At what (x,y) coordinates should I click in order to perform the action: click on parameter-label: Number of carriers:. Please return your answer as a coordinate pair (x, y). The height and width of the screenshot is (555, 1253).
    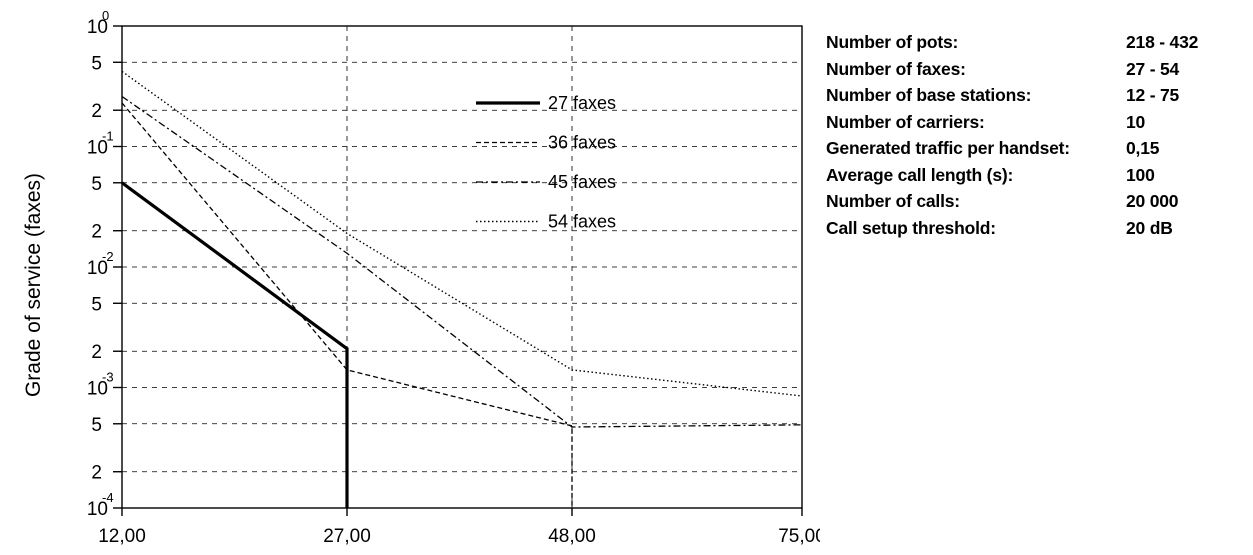
    Looking at the image, I should click on (905, 121).